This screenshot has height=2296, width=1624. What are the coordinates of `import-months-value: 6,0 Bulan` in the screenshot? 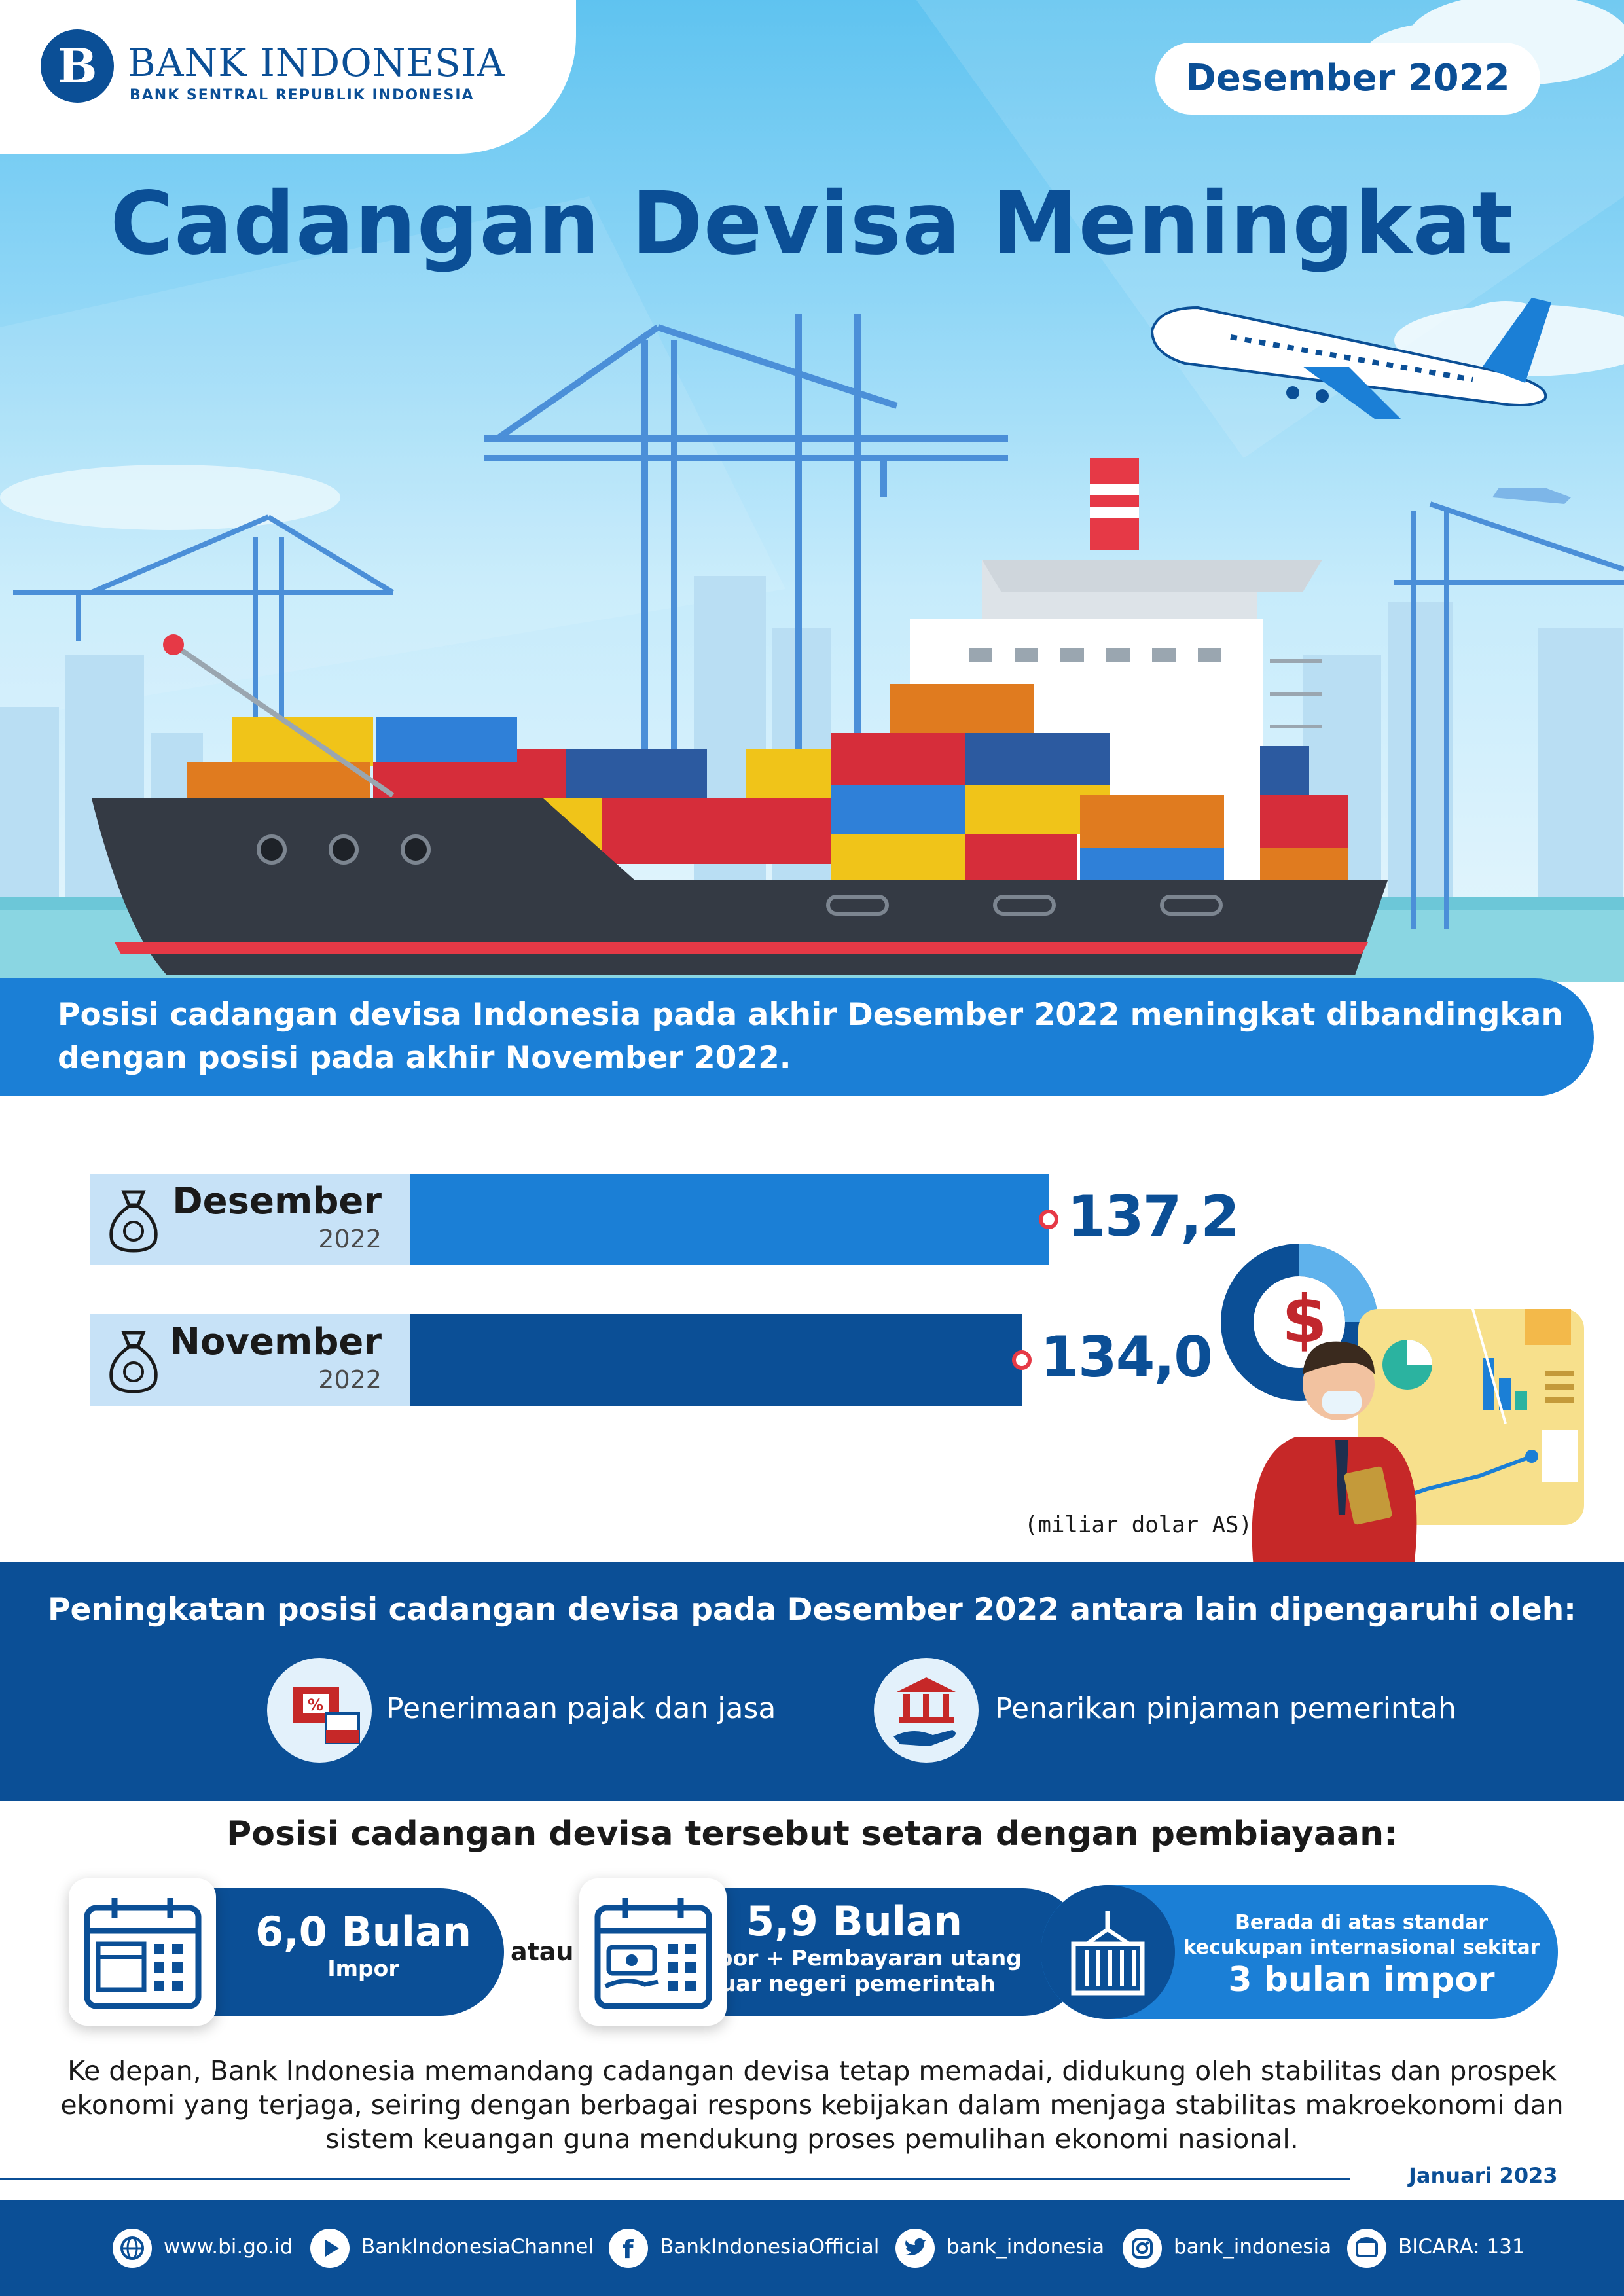 It's located at (363, 1932).